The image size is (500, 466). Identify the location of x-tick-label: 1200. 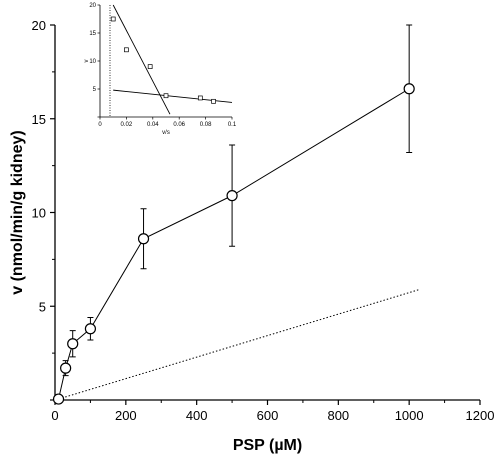
(480, 415).